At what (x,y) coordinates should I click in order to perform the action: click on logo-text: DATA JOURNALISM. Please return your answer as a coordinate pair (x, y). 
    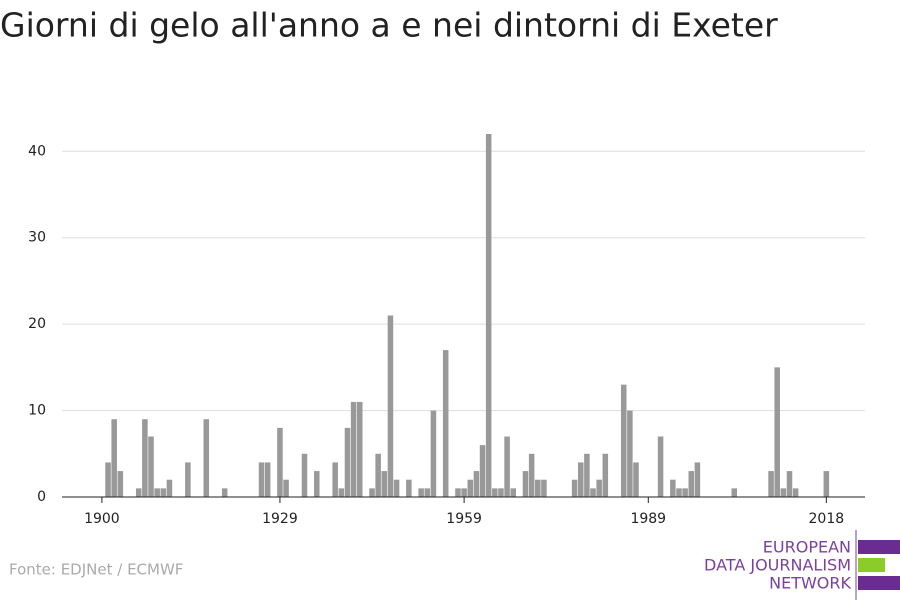
    Looking at the image, I should click on (777, 565).